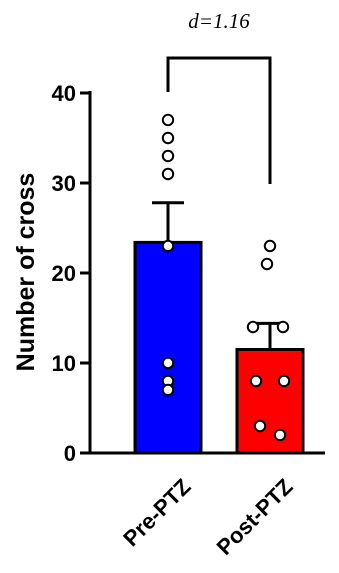 The image size is (339, 573). Describe the element at coordinates (64, 363) in the screenshot. I see `y-tick-label: 10` at that location.